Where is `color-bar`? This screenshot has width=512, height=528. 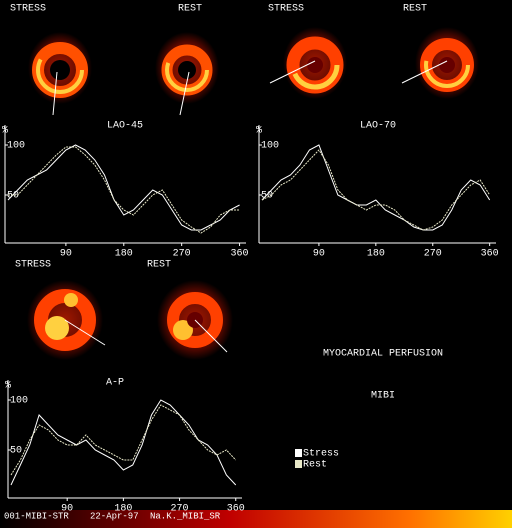 color-bar is located at coordinates (256, 519).